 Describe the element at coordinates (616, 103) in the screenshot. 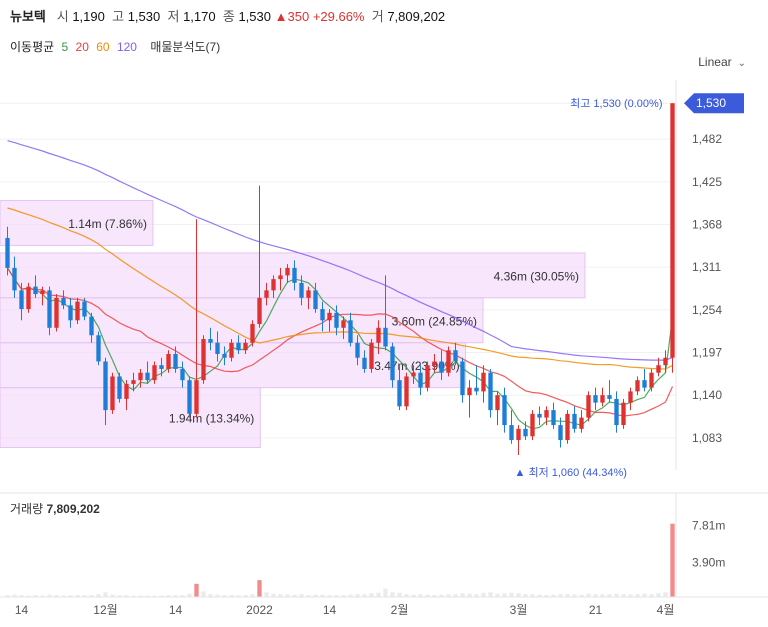

I see `high-annotation: 최고 1,530 (0.00%)` at that location.